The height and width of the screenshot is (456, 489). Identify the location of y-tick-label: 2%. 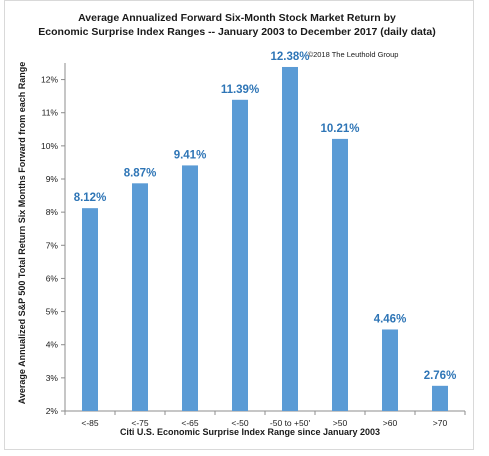
(52, 411).